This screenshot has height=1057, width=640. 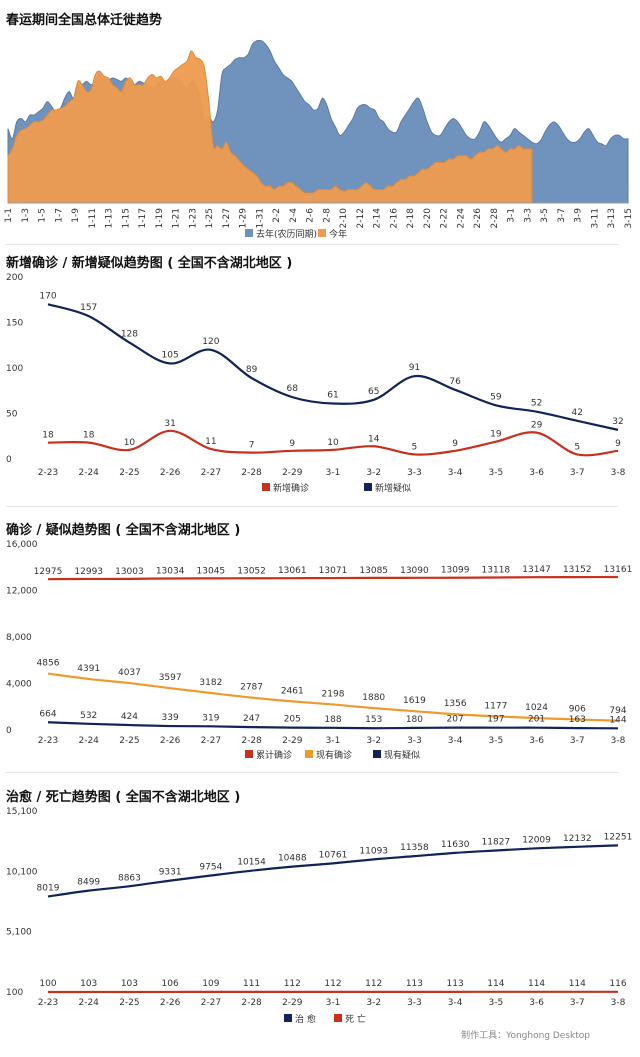 What do you see at coordinates (455, 704) in the screenshot?
I see `data-label: 1356` at bounding box center [455, 704].